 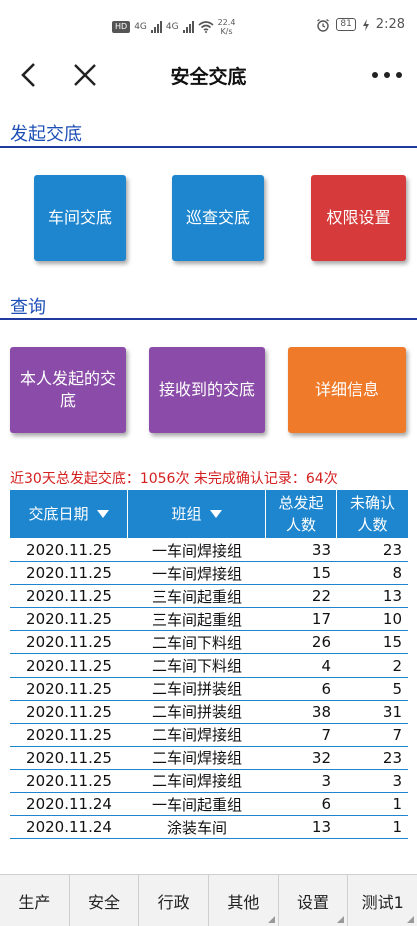 I want to click on header-unconfirmed: 未确认 人数, so click(x=372, y=514).